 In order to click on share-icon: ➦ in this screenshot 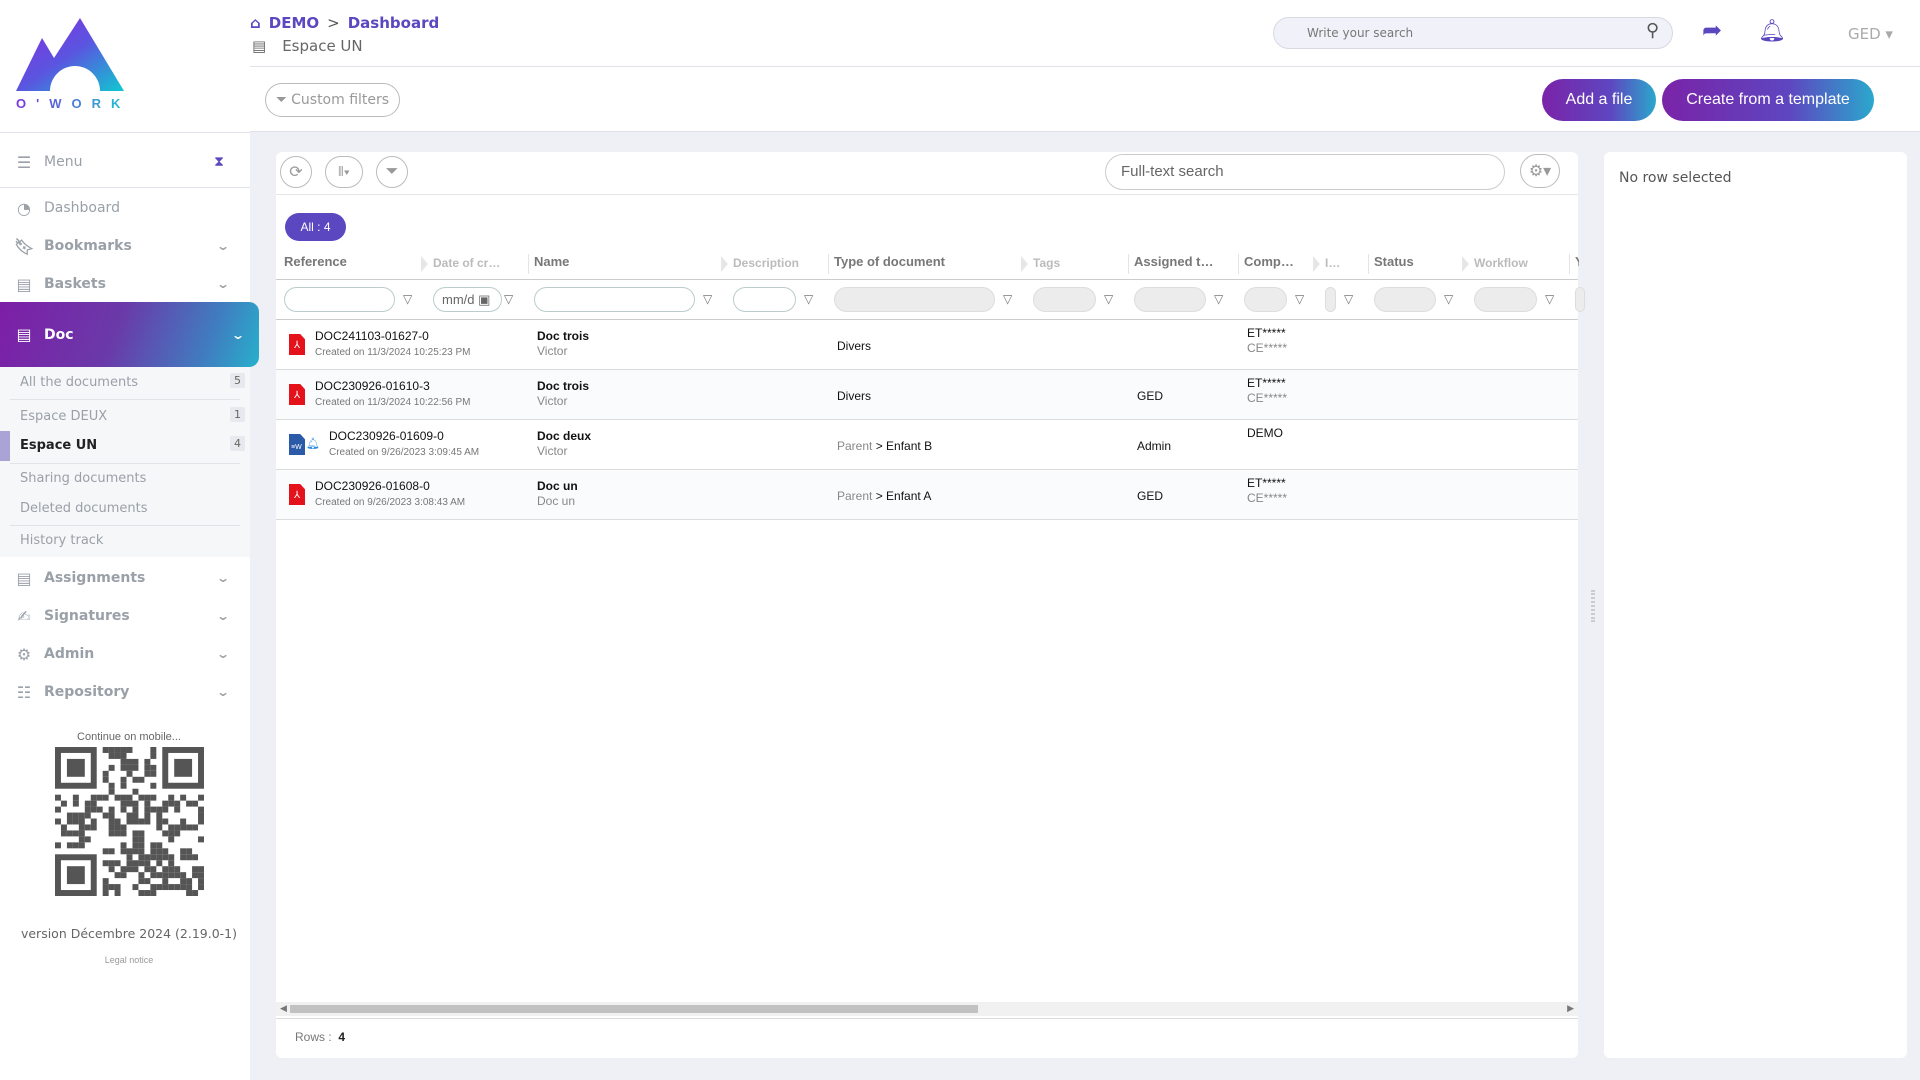, I will do `click(1712, 30)`.